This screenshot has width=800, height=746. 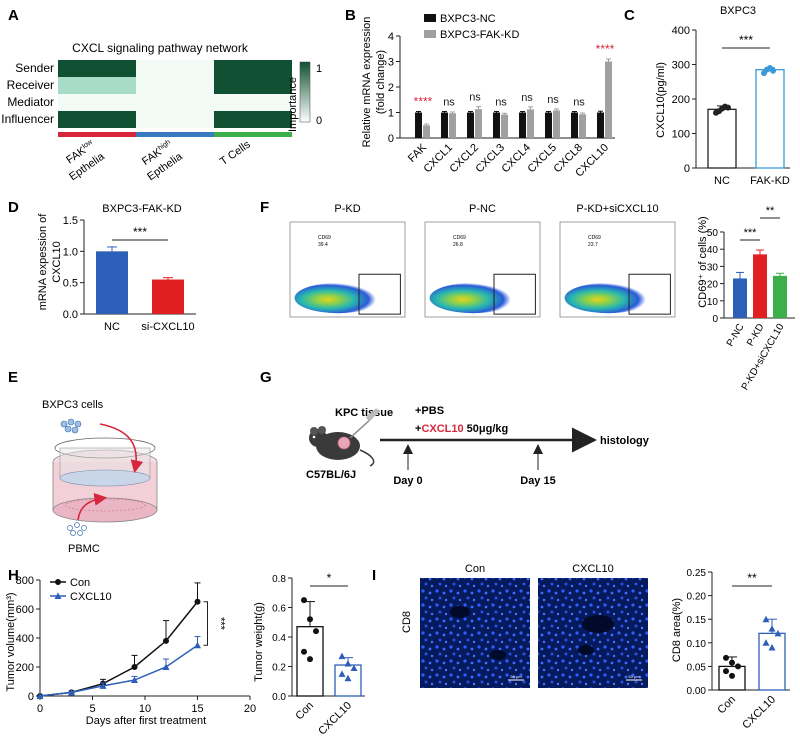 What do you see at coordinates (681, 31) in the screenshot?
I see `c-y-tick-label: 400` at bounding box center [681, 31].